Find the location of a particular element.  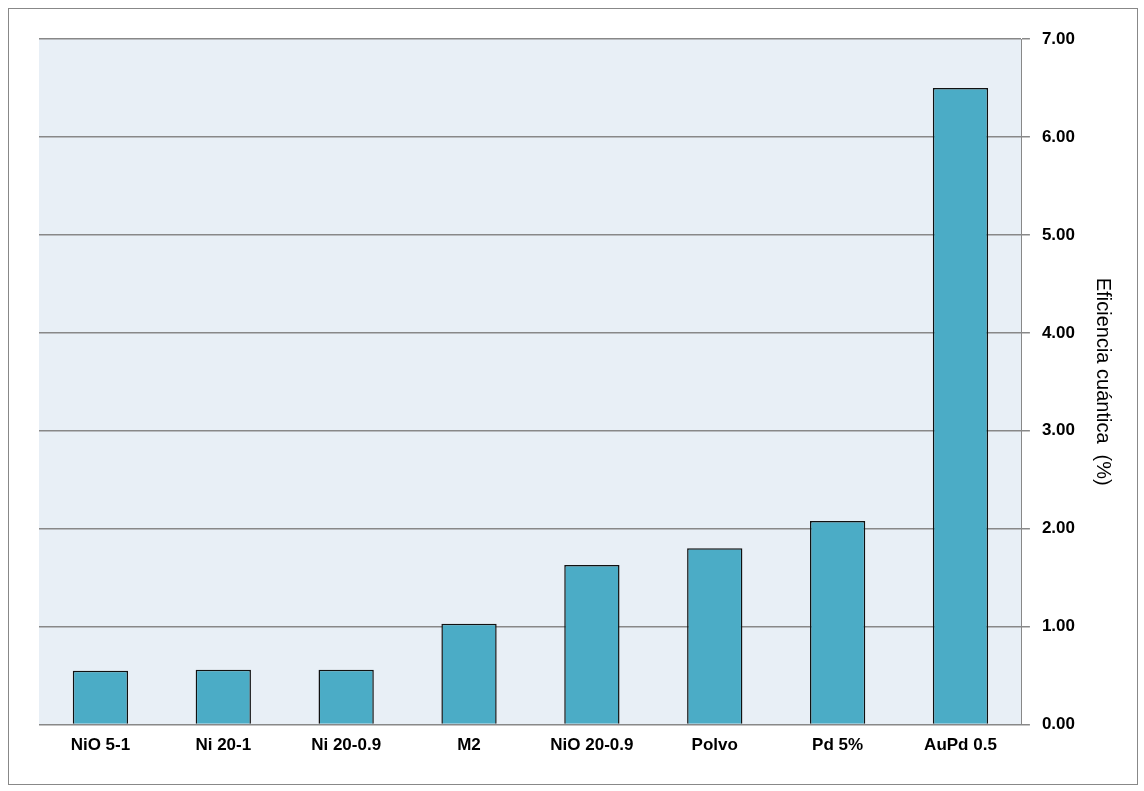

x-tick-label: NiO 5-1 is located at coordinates (100, 745).